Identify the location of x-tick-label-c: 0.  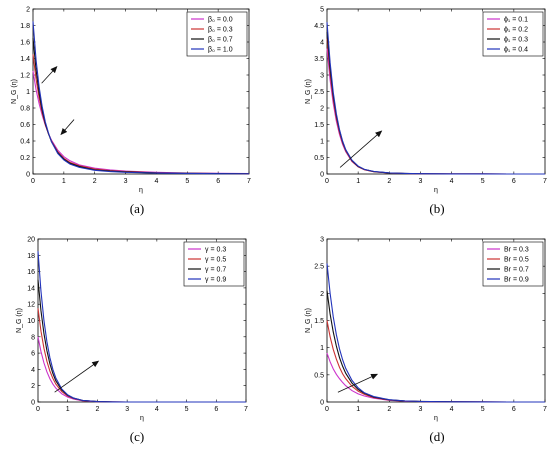
(38, 409).